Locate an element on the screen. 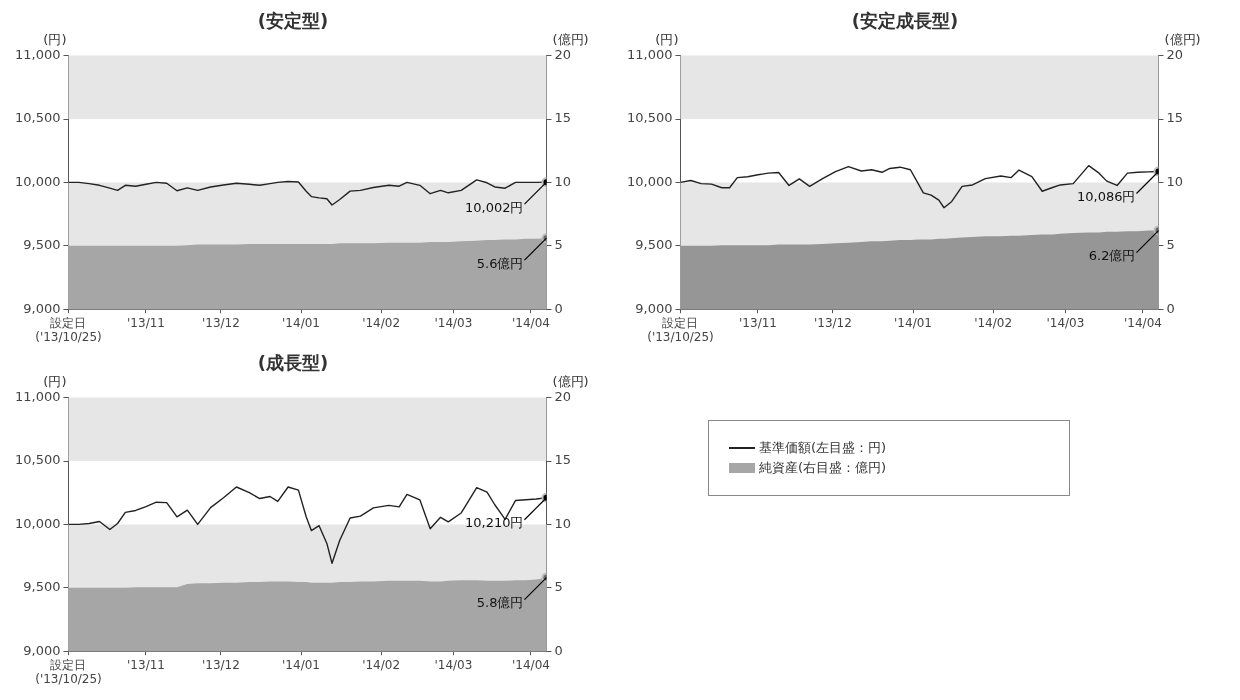 This screenshot has height=700, width=1240. annotation: 5.8億円 is located at coordinates (500, 603).